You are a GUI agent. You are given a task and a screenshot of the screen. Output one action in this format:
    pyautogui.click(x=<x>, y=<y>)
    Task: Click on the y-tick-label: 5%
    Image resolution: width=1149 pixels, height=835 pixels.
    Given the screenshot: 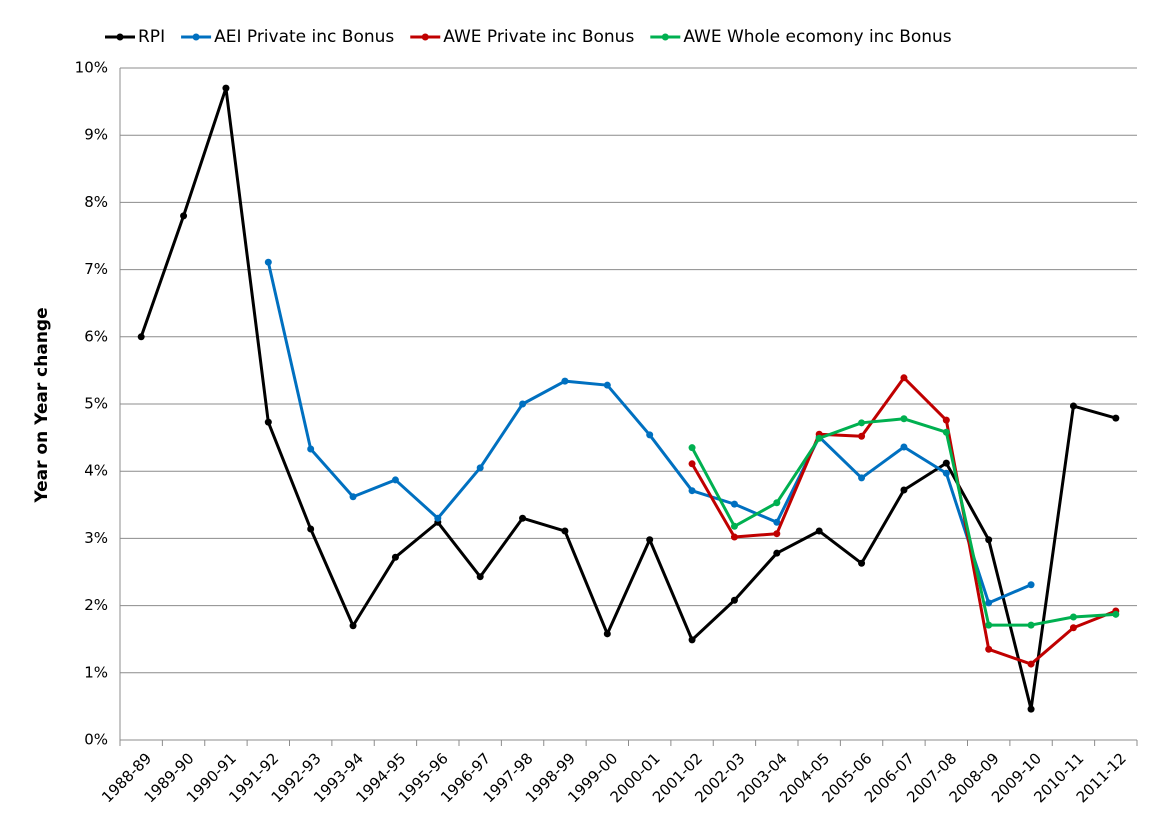 What is the action you would take?
    pyautogui.click(x=96, y=404)
    